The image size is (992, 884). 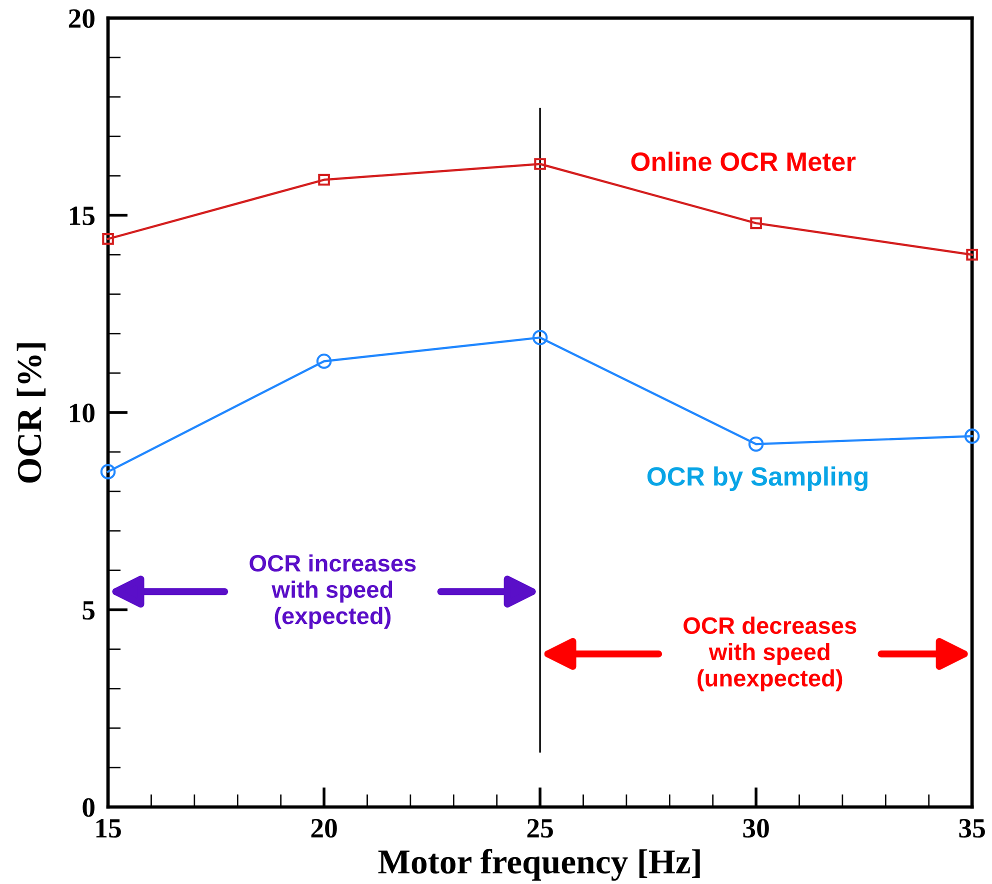 I want to click on x-tick-label: 25, so click(x=540, y=828).